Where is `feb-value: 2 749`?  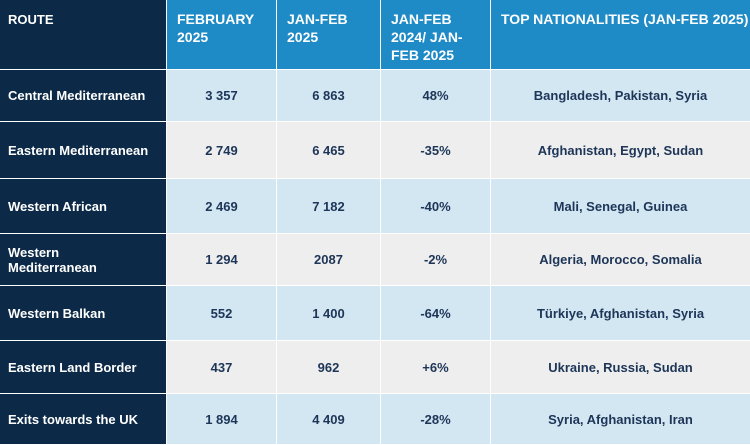 feb-value: 2 749 is located at coordinates (222, 150).